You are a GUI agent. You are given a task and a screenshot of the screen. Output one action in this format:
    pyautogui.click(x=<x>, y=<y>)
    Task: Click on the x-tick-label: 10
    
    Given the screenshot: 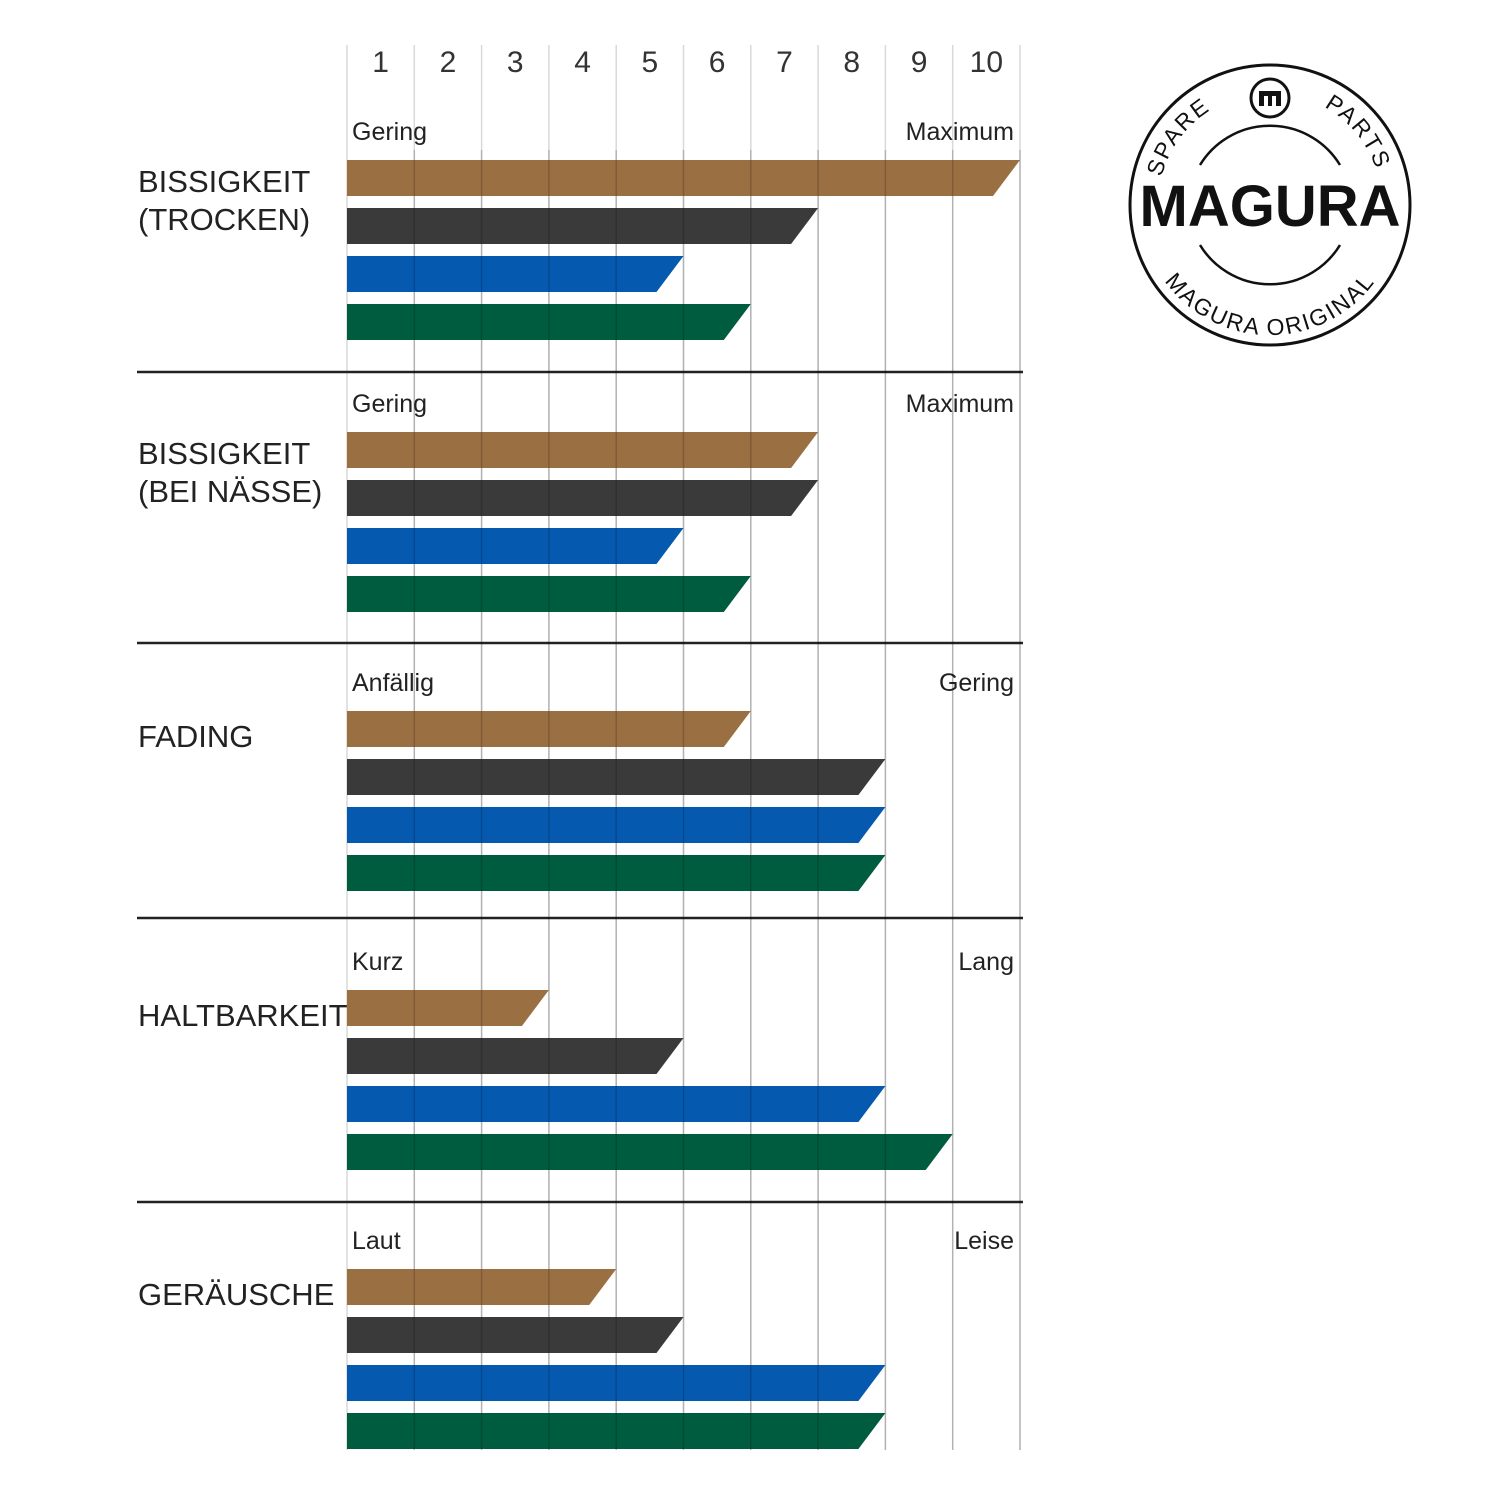 What is the action you would take?
    pyautogui.click(x=986, y=62)
    